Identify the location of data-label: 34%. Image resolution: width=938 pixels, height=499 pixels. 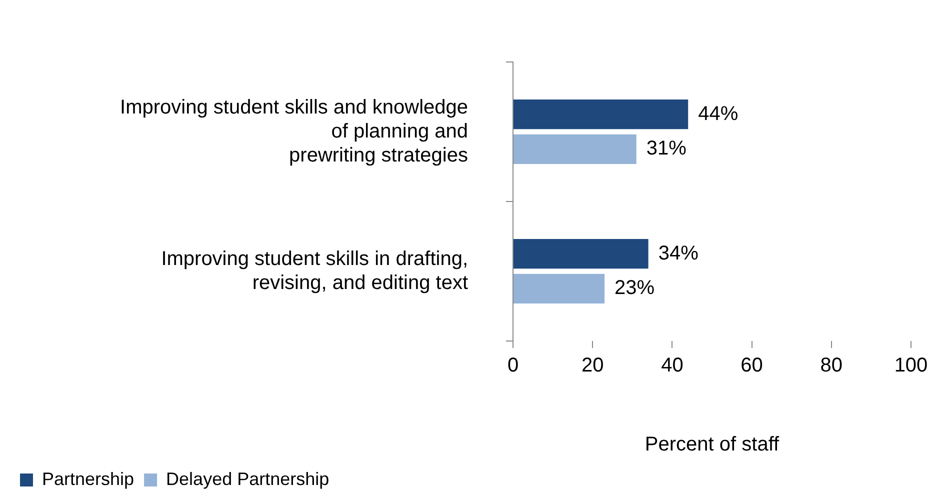
(678, 253).